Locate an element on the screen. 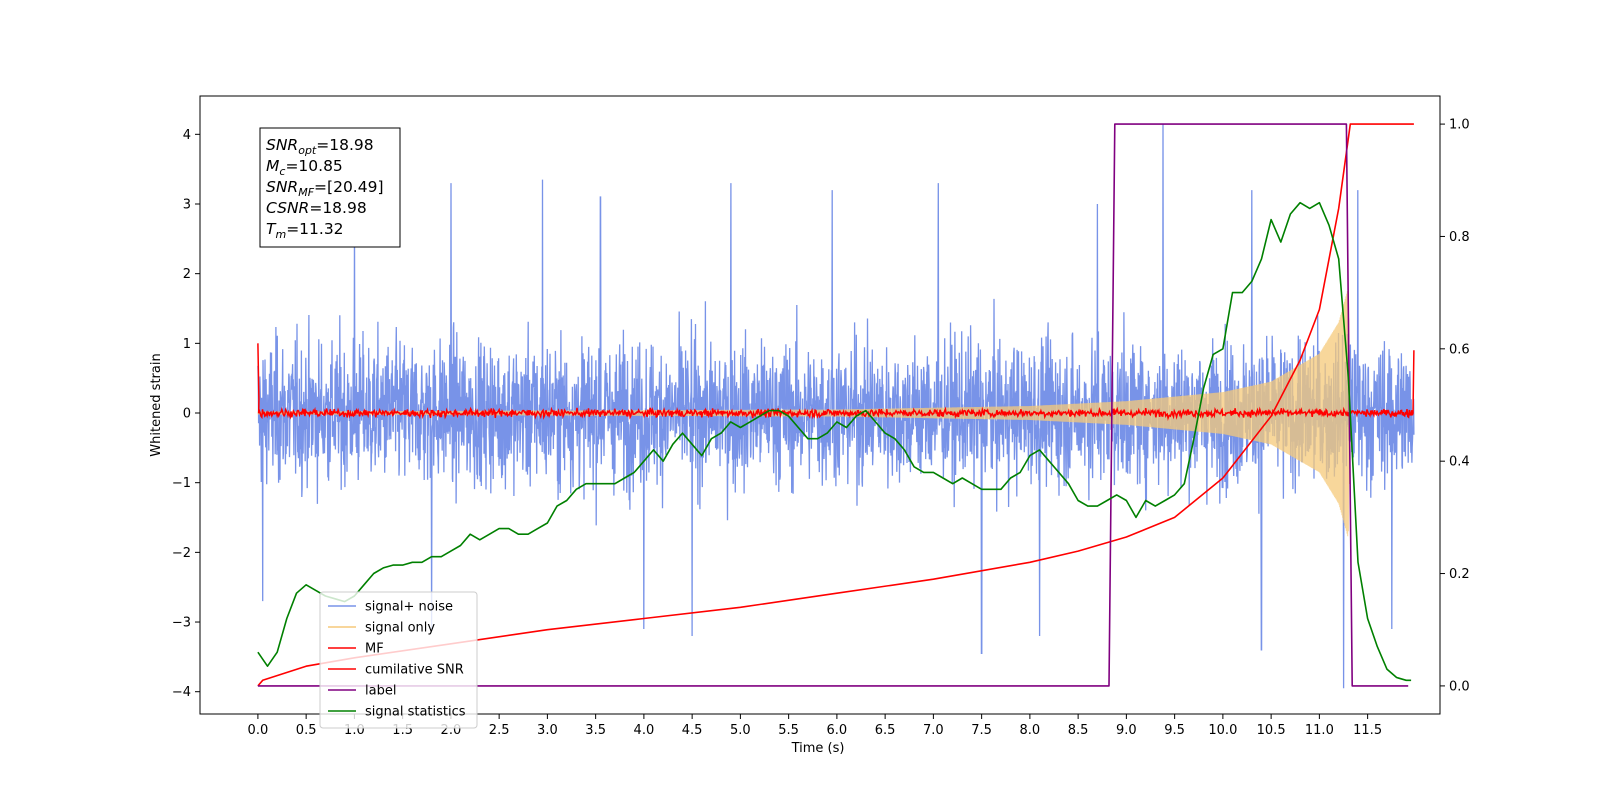 The height and width of the screenshot is (800, 1600). x-tick-label: 4.5 is located at coordinates (692, 730).